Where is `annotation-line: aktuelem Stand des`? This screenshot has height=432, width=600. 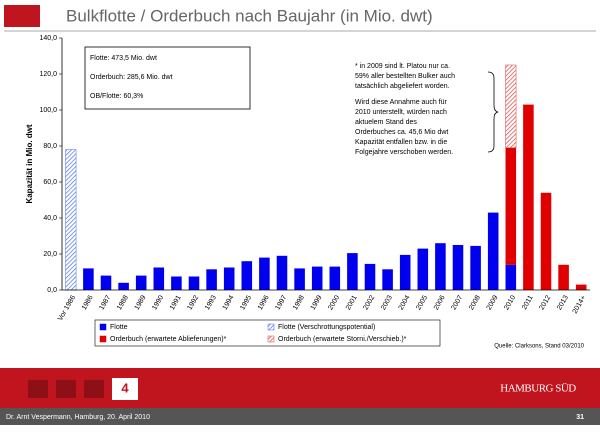 annotation-line: aktuelem Stand des is located at coordinates (386, 122).